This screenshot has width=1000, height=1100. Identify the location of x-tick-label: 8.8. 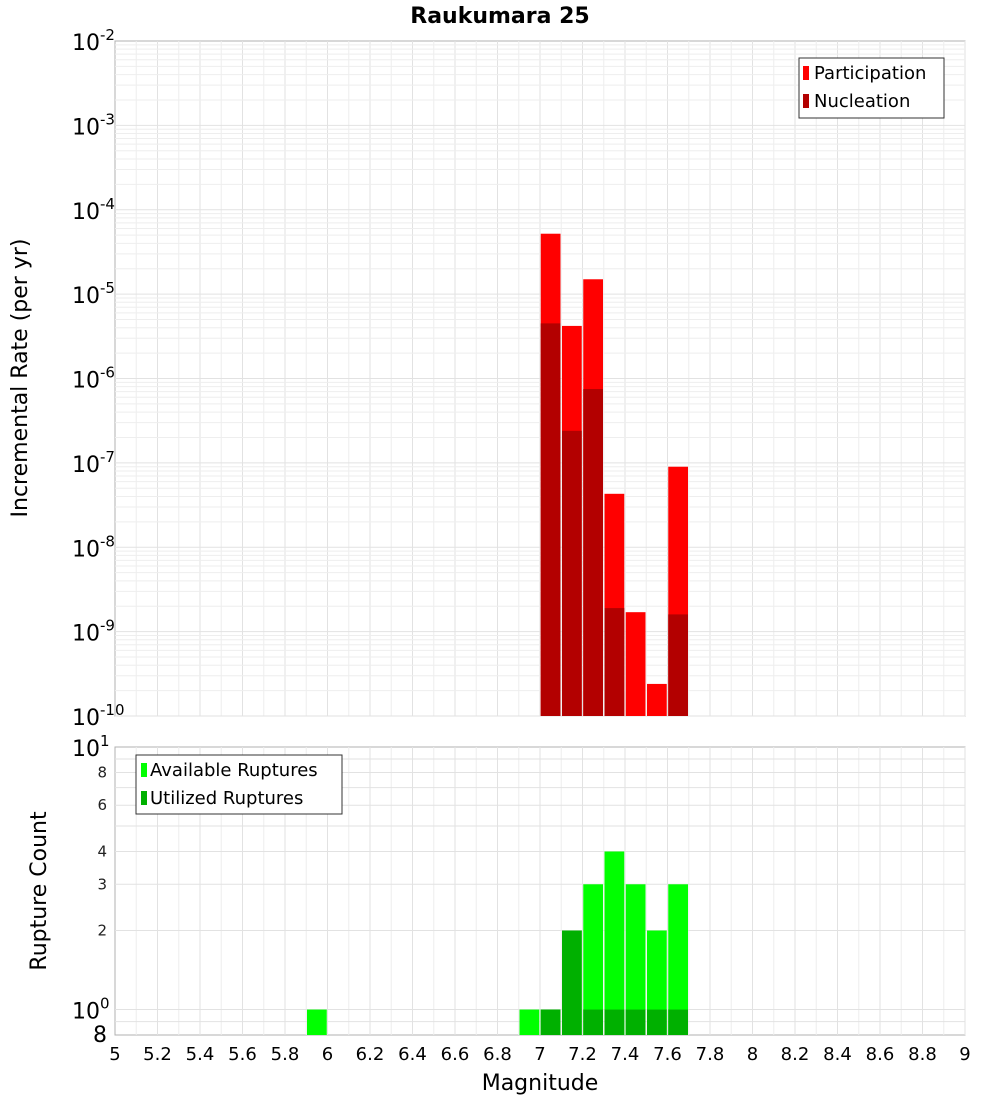
(922, 1054).